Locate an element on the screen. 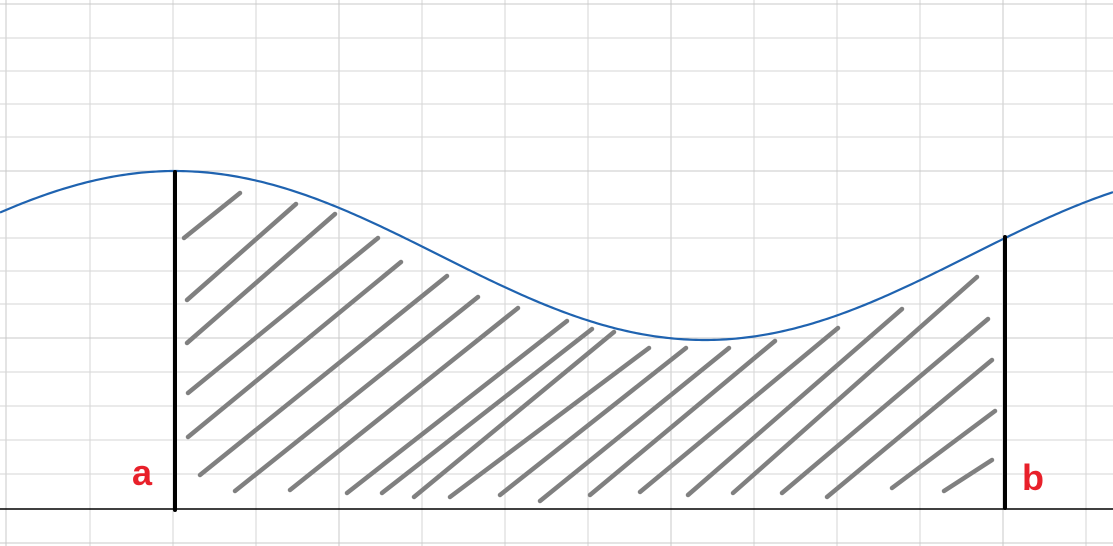 The image size is (1113, 546). upper-bound-label: b is located at coordinates (1033, 477).